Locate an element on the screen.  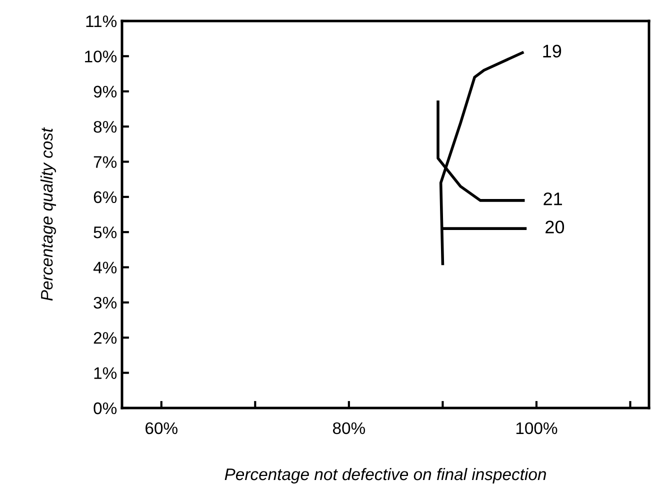
y-tick-label: 3% is located at coordinates (105, 302).